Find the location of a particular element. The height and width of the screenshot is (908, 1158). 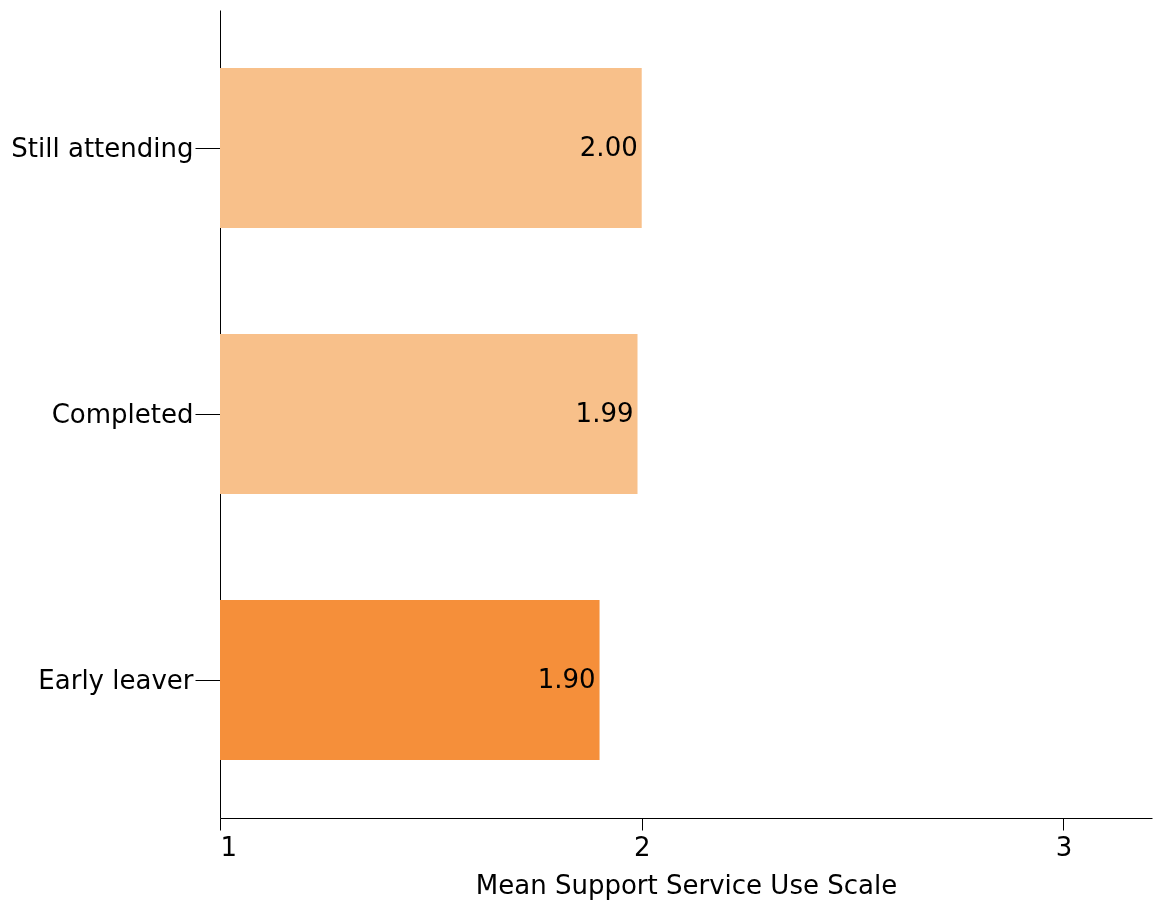

x-axis-title: Mean Support Service Use Scale is located at coordinates (686, 884).